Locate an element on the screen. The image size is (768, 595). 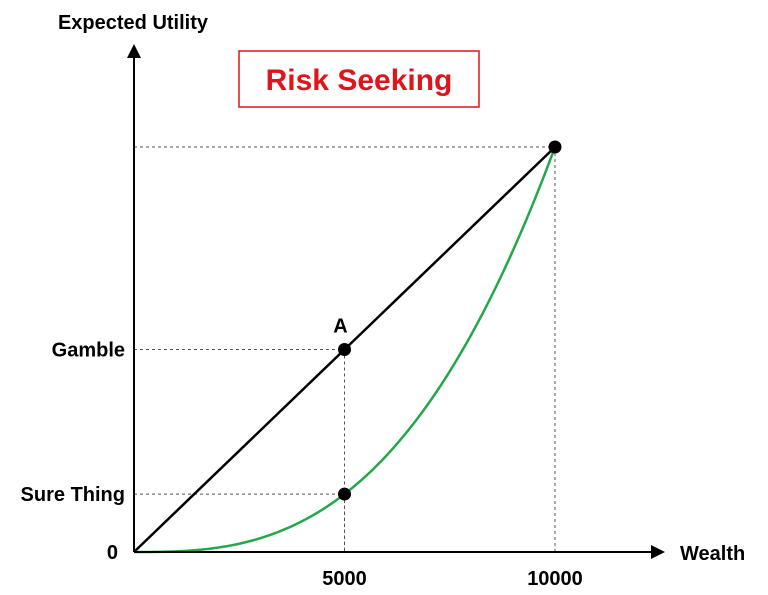
x-tick-label-0: 5000 is located at coordinates (344, 579).